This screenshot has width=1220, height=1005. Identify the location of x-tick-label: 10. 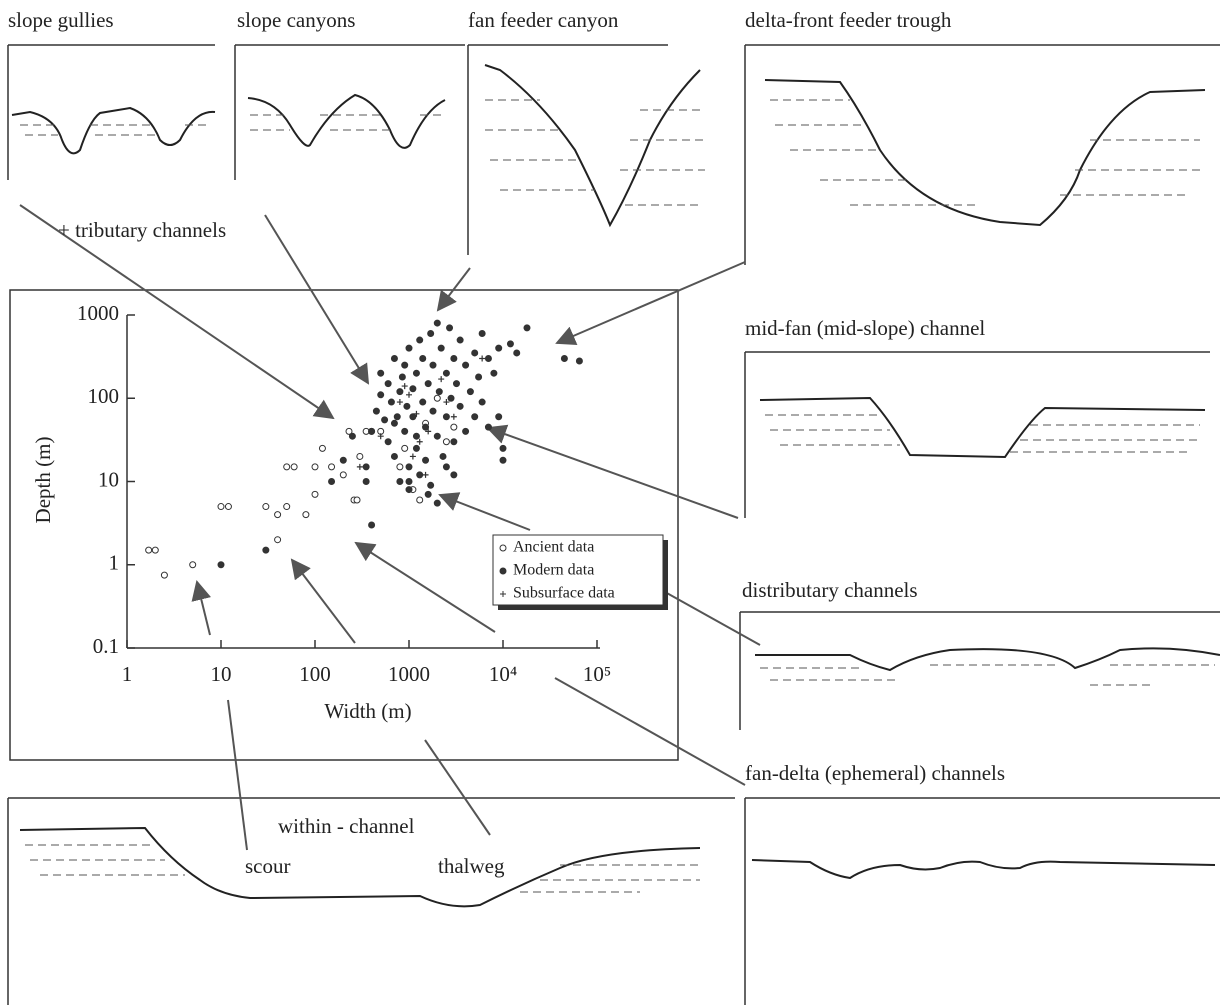
(221, 674).